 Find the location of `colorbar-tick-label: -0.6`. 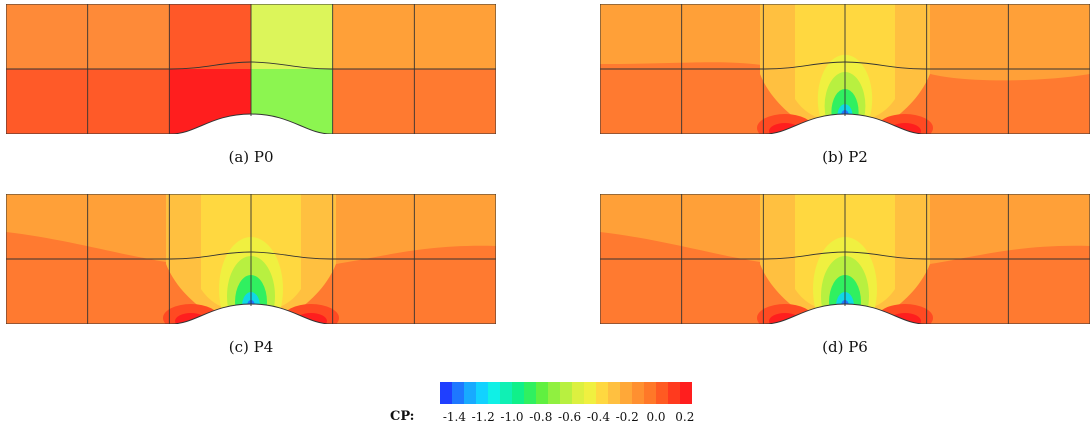

colorbar-tick-label: -0.6 is located at coordinates (570, 417).